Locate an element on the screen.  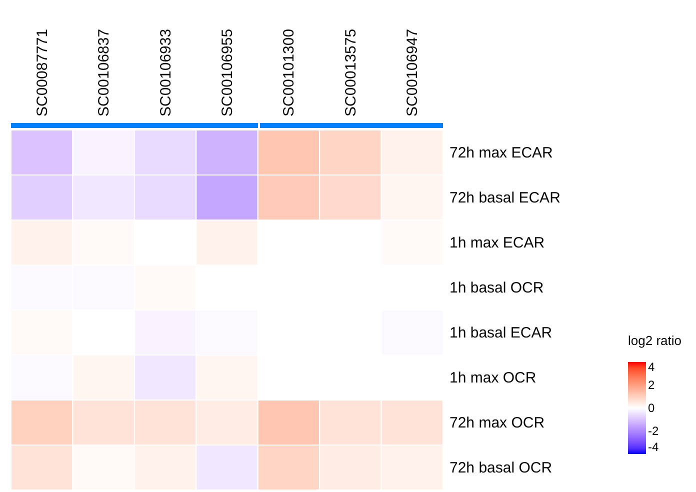
x-tick-label: SC00087771 is located at coordinates (42, 72).